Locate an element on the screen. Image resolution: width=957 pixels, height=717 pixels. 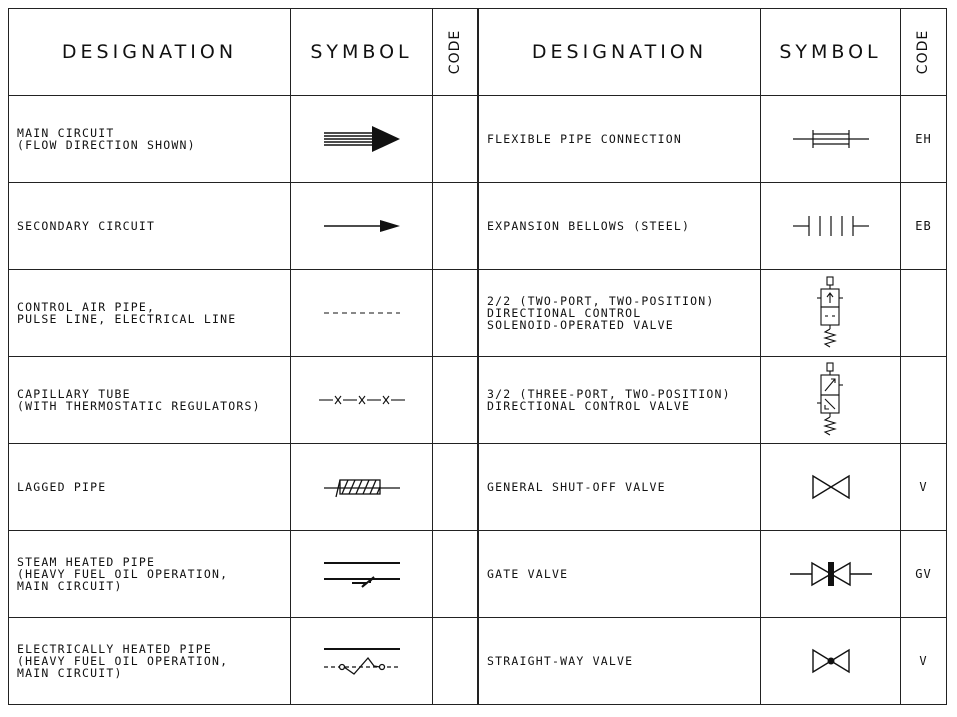
lagged-pipe-icon is located at coordinates (361, 488).